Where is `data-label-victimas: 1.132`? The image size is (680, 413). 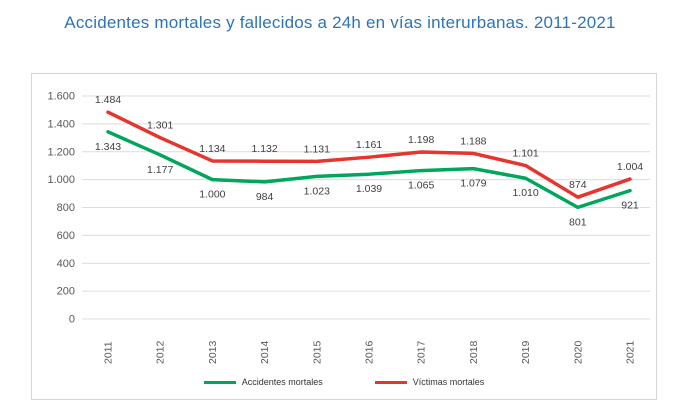 data-label-victimas: 1.132 is located at coordinates (264, 149).